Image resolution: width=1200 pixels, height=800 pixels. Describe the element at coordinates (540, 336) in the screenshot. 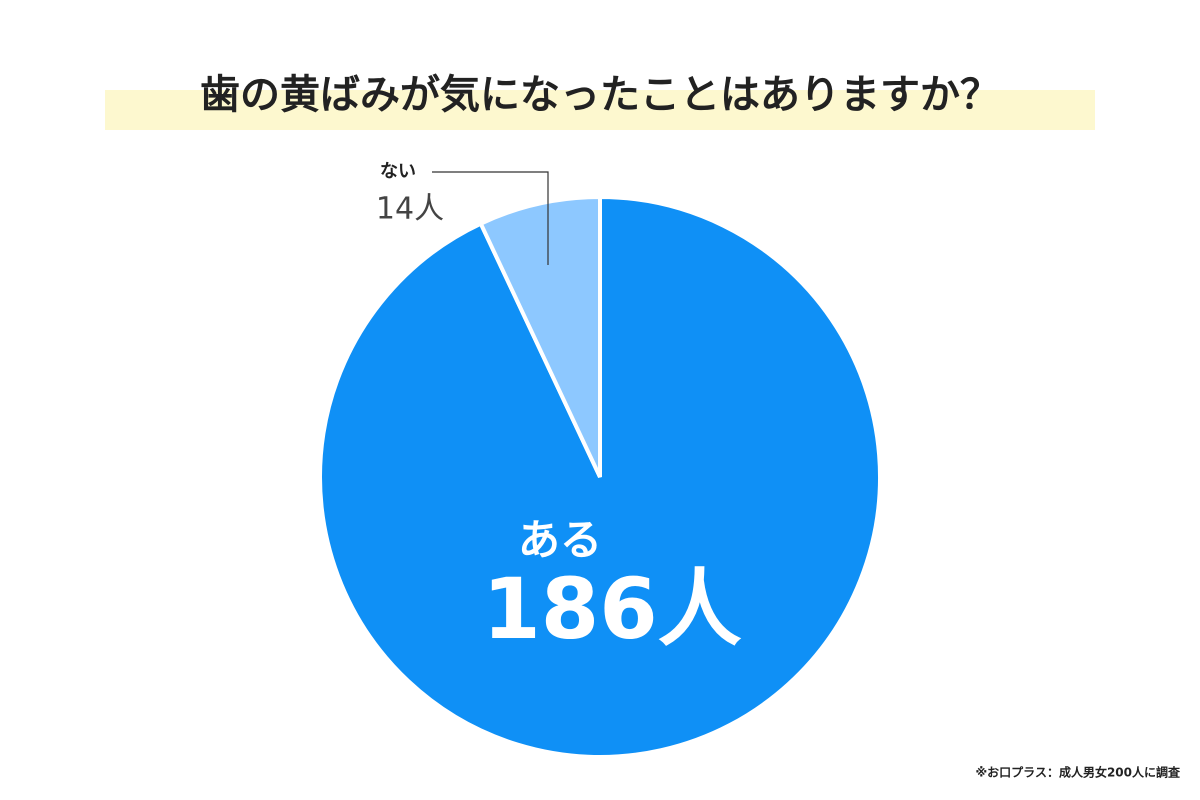

I see `pie-slice` at that location.